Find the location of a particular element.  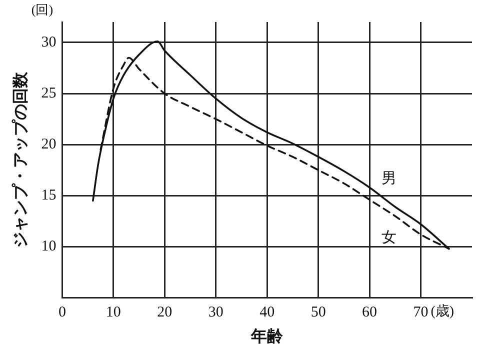

x-tick-label: 60 is located at coordinates (370, 312).